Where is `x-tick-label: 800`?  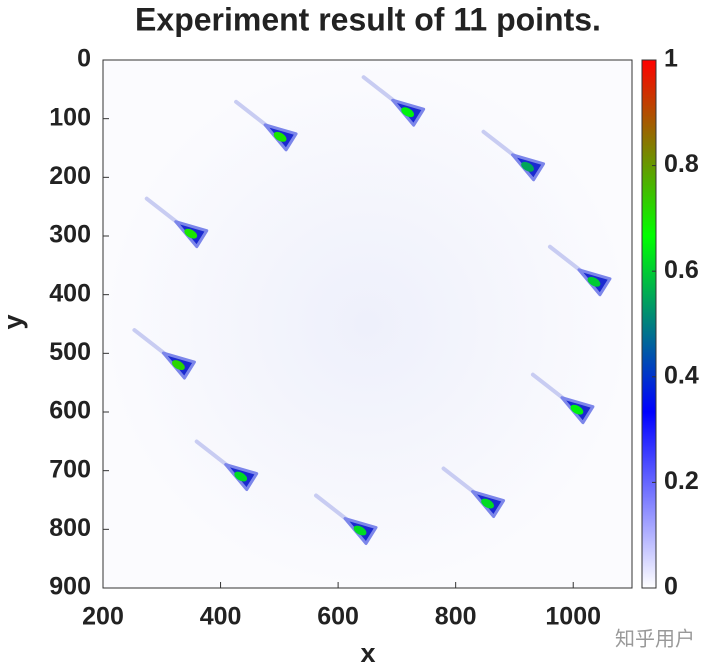 x-tick-label: 800 is located at coordinates (456, 617).